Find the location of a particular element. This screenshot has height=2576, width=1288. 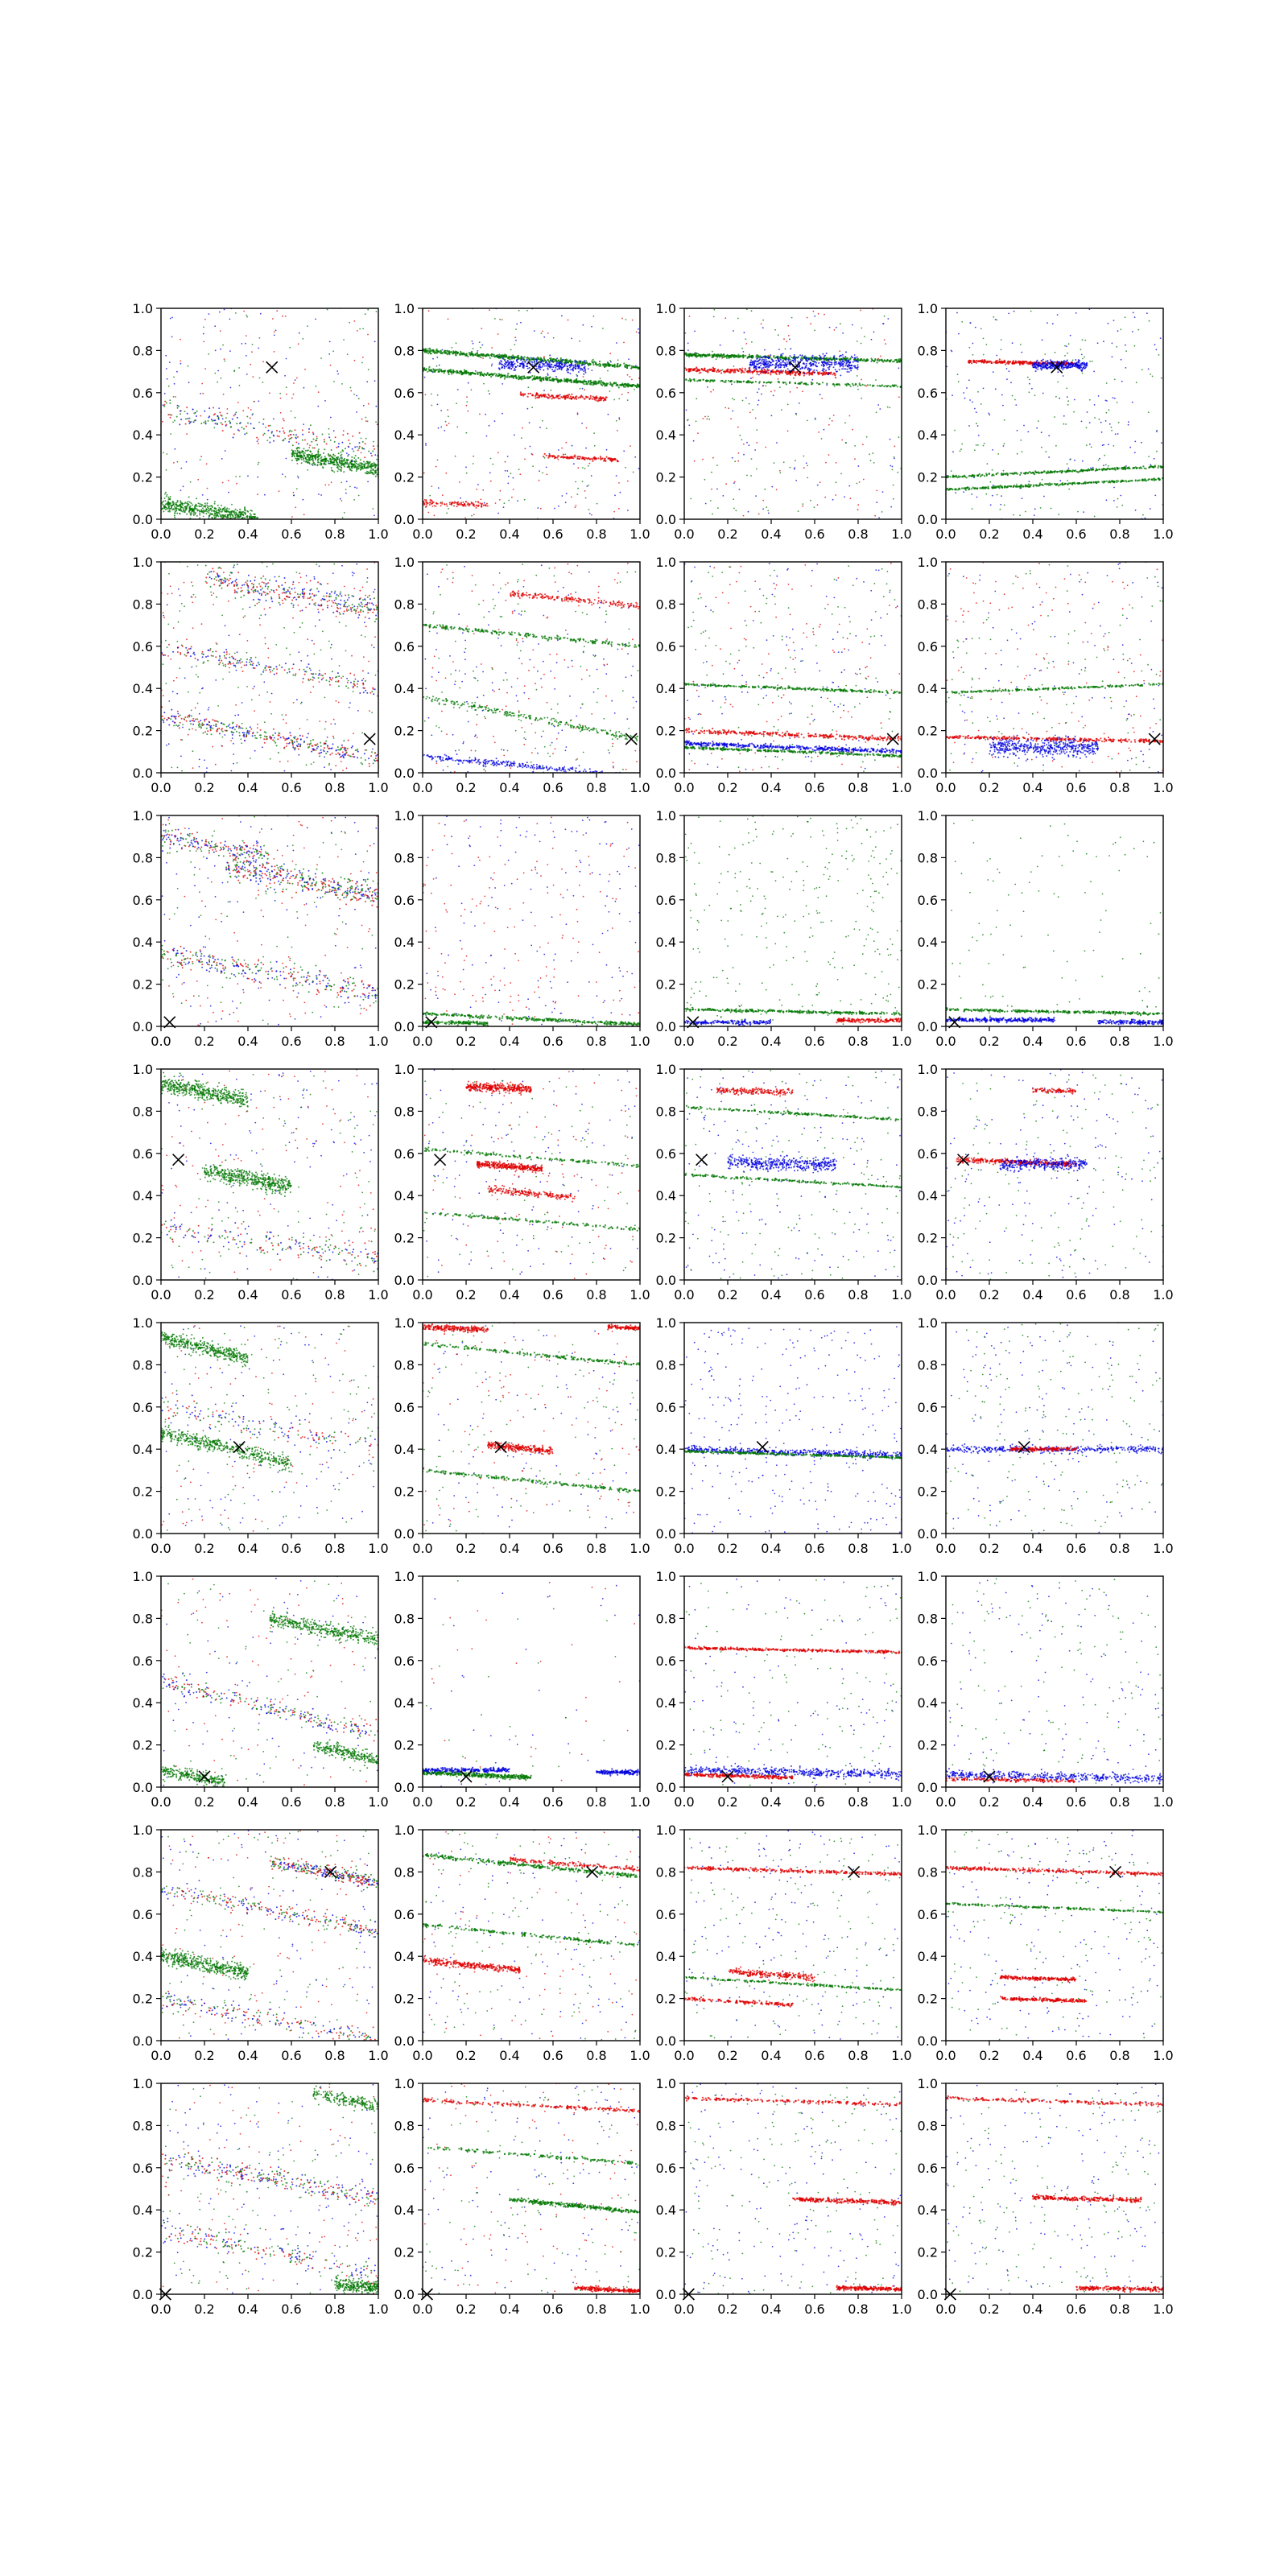

y-tick-label: 1.0 is located at coordinates (404, 308).